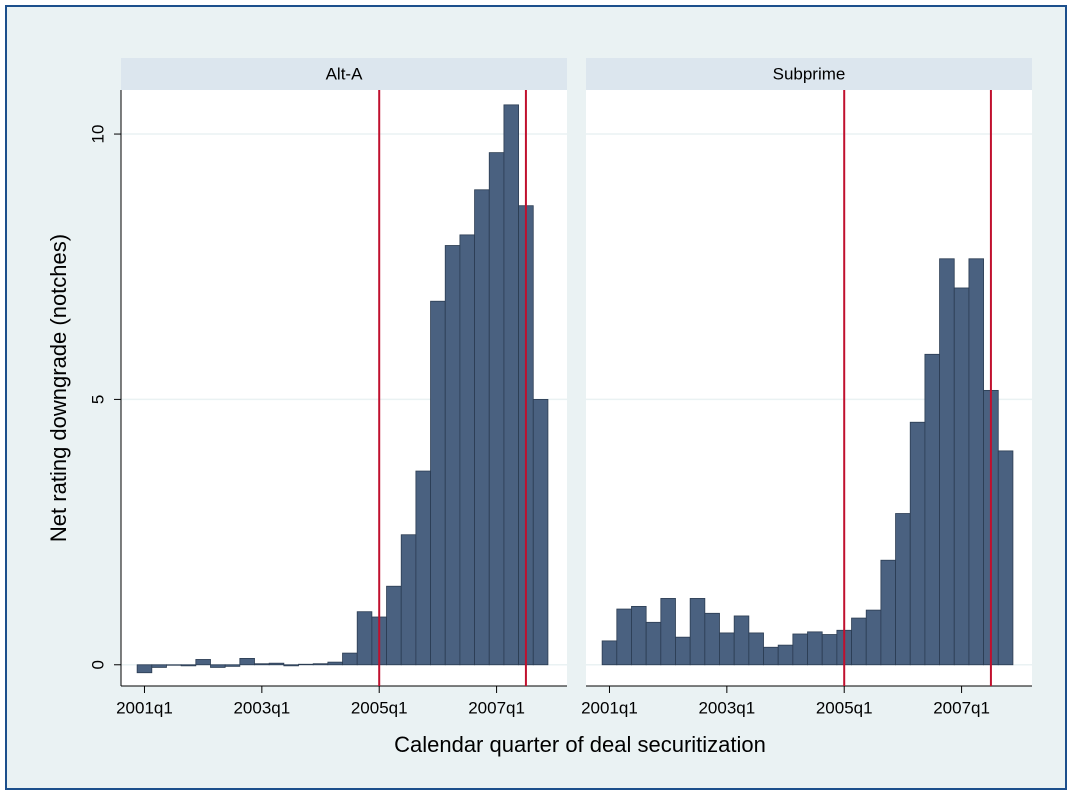  I want to click on panel-title: Alt-A, so click(345, 73).